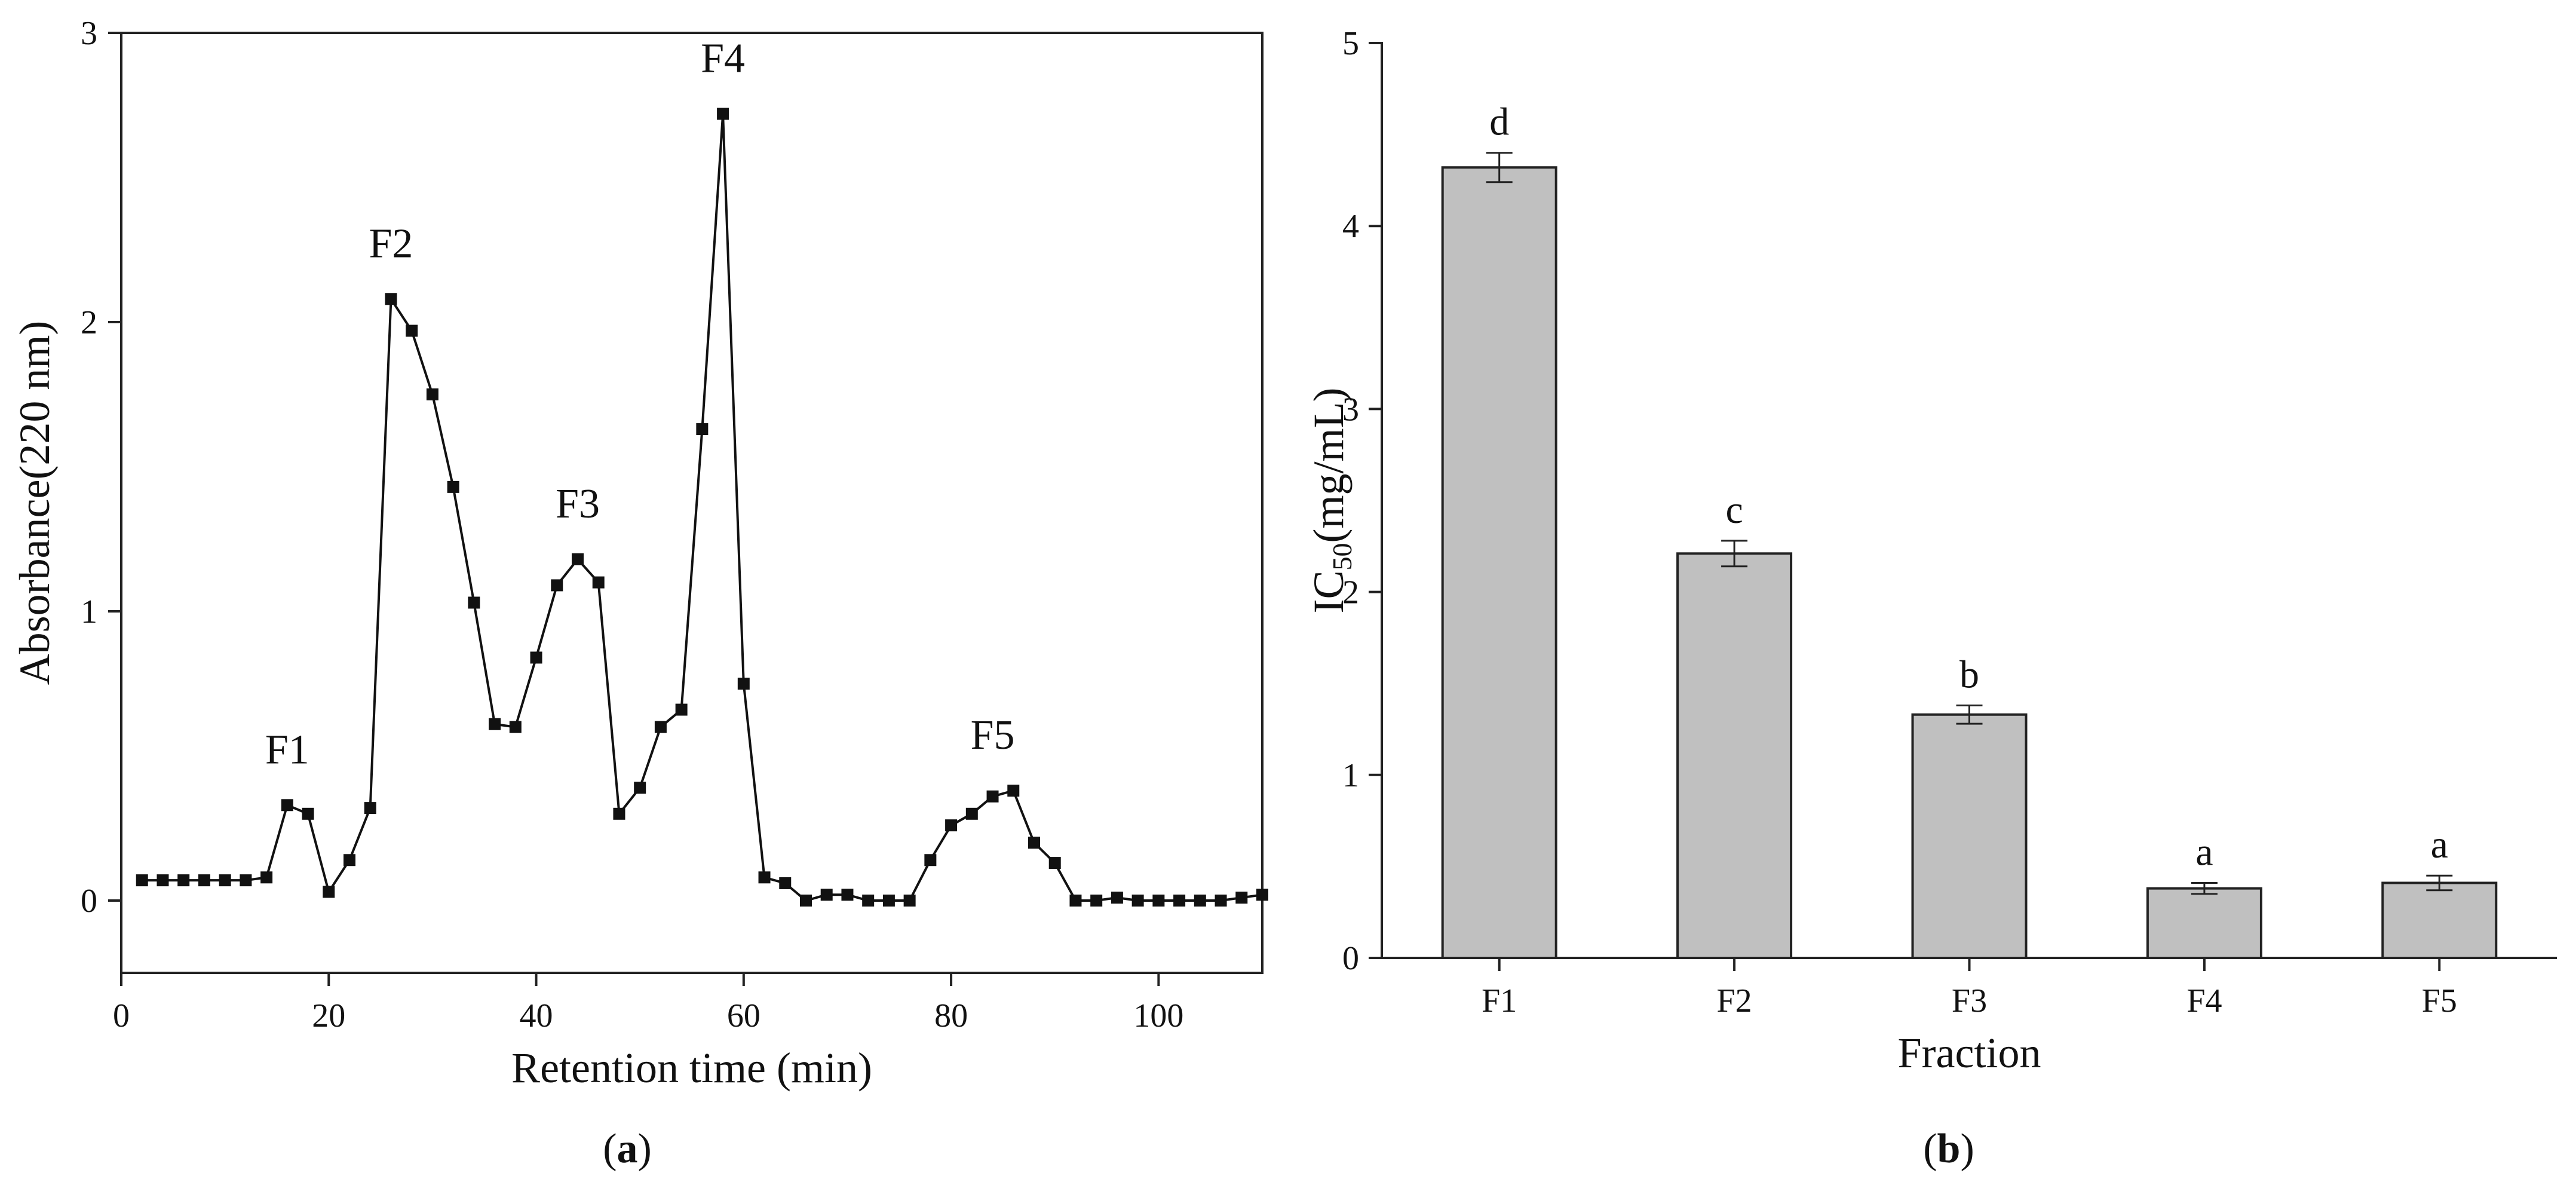 The height and width of the screenshot is (1185, 2576). I want to click on significance-letter-f2: c, so click(1734, 510).